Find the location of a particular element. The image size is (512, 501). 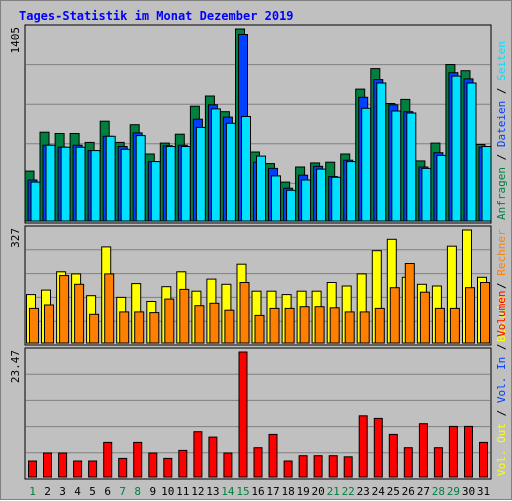

x-tick-label: 2 is located at coordinates (47, 491).